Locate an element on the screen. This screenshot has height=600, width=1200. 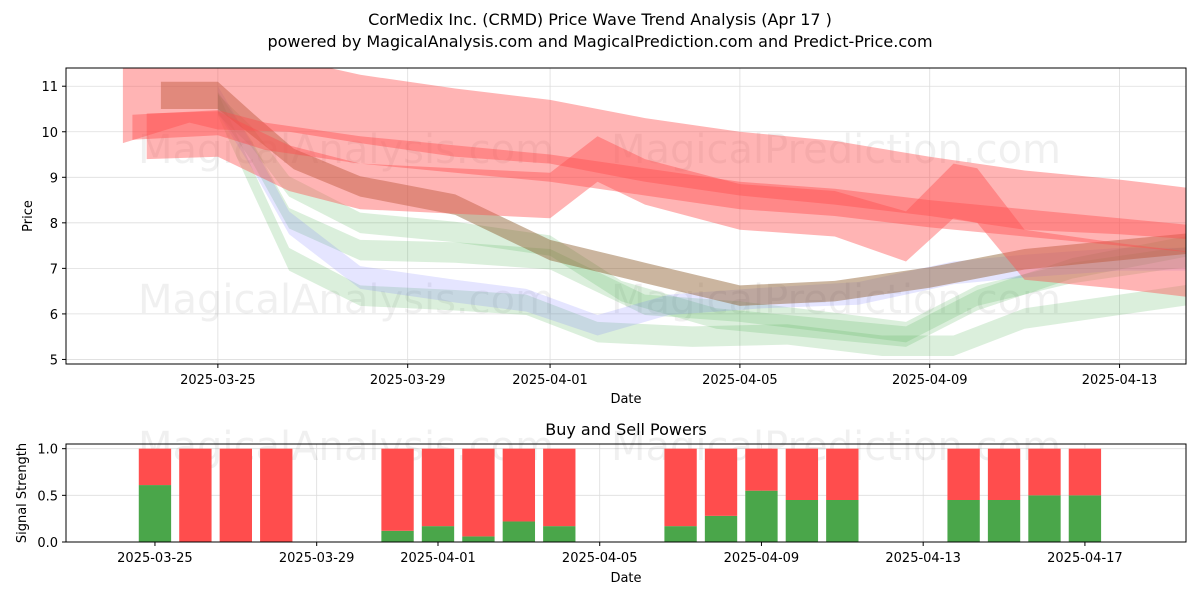
power-x-tick-label: 2025-04-05 is located at coordinates (600, 558).